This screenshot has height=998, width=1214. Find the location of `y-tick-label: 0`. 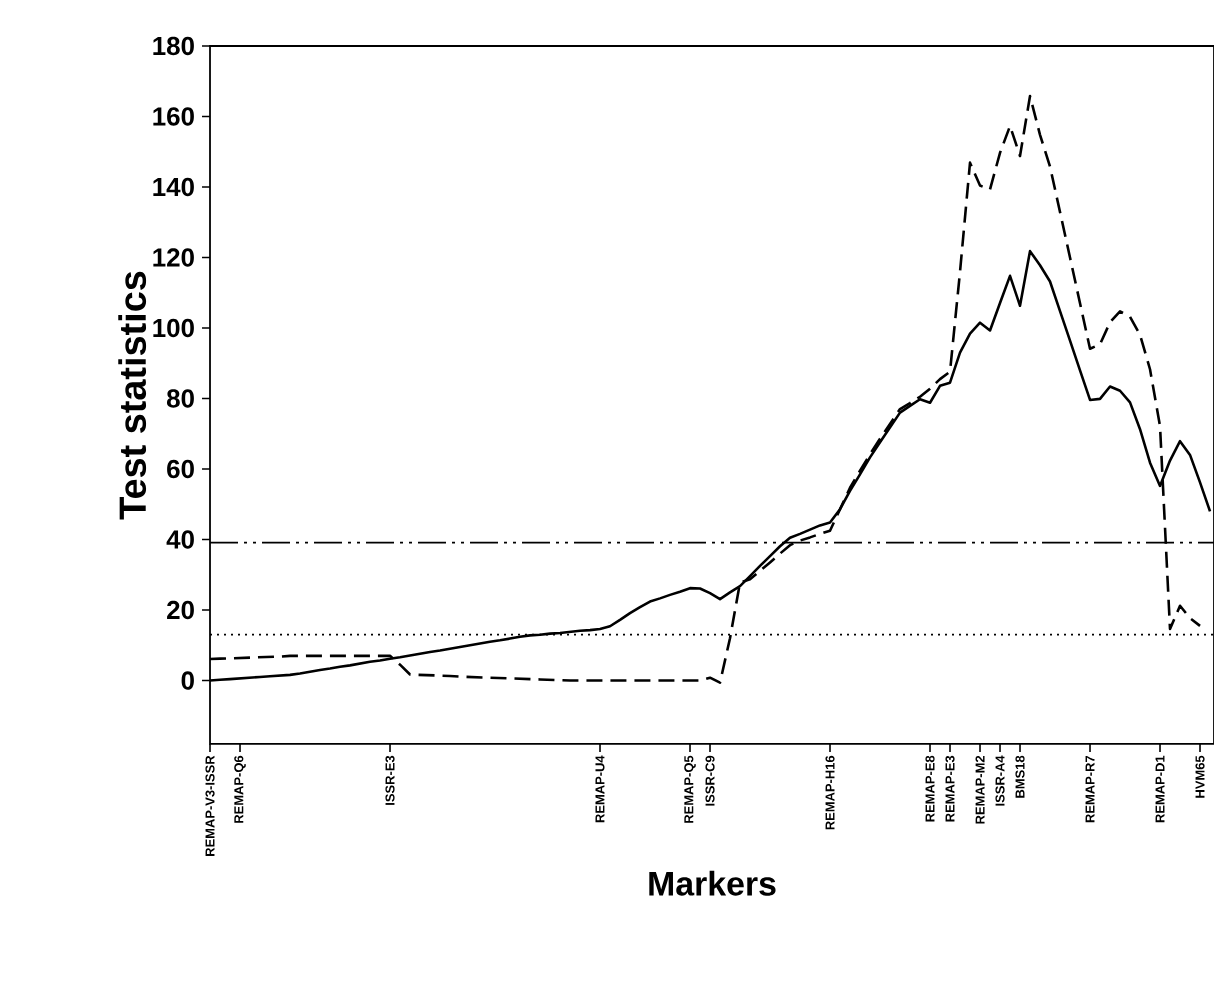

y-tick-label: 0 is located at coordinates (187, 680).